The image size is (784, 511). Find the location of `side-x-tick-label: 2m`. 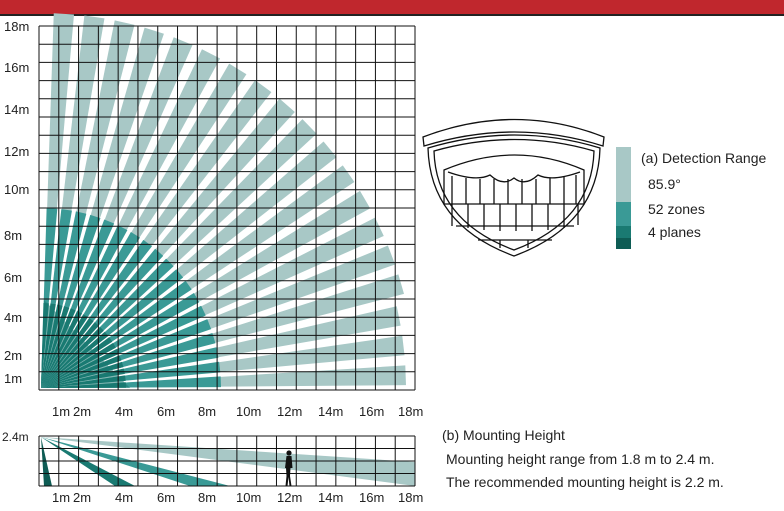

side-x-tick-label: 2m is located at coordinates (82, 497).